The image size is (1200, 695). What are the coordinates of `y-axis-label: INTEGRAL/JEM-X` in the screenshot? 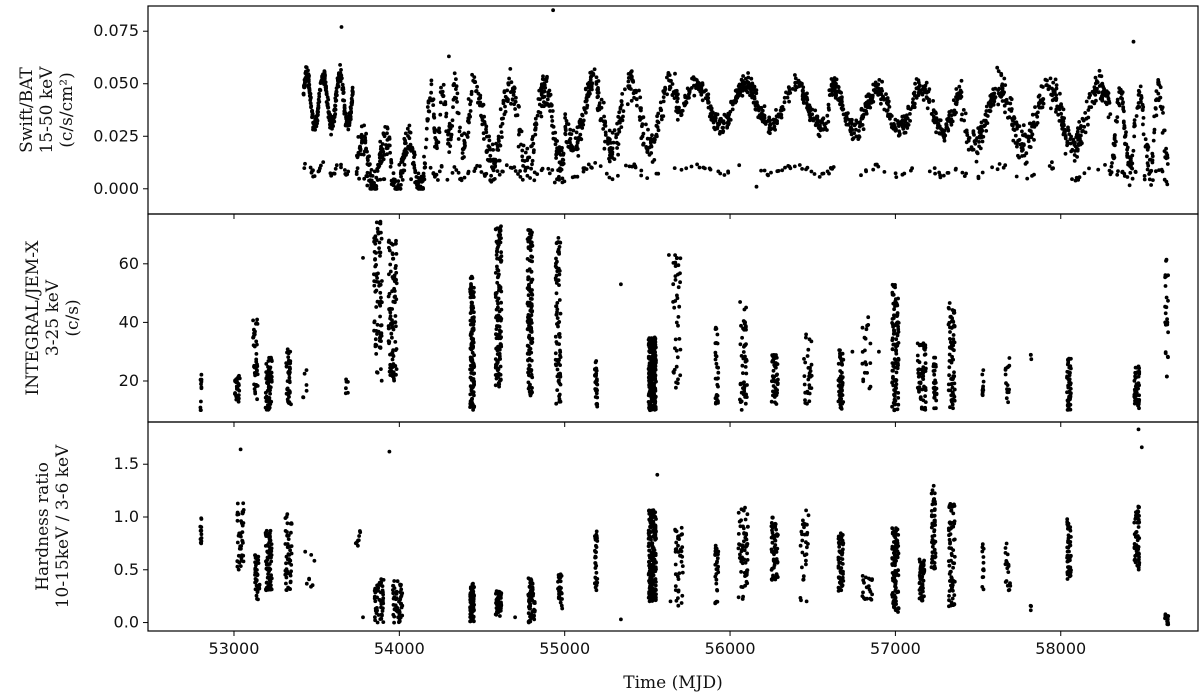 It's located at (33, 318).